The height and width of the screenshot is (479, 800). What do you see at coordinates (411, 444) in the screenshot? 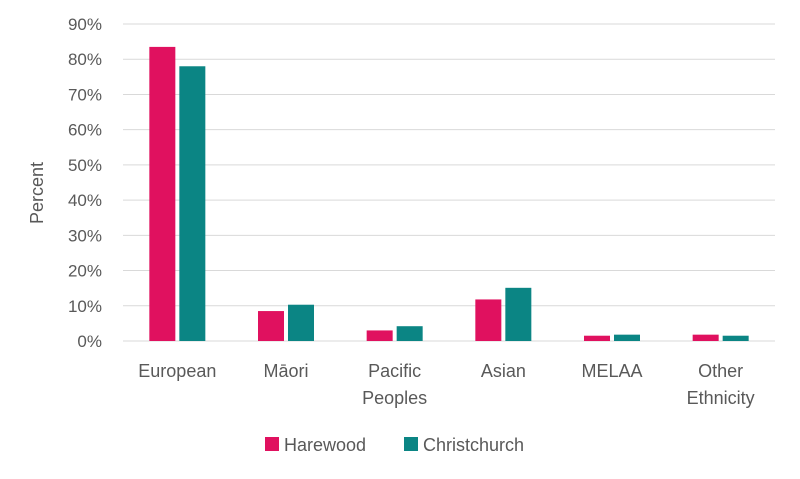
I see `legend-swatch-christchurch` at bounding box center [411, 444].